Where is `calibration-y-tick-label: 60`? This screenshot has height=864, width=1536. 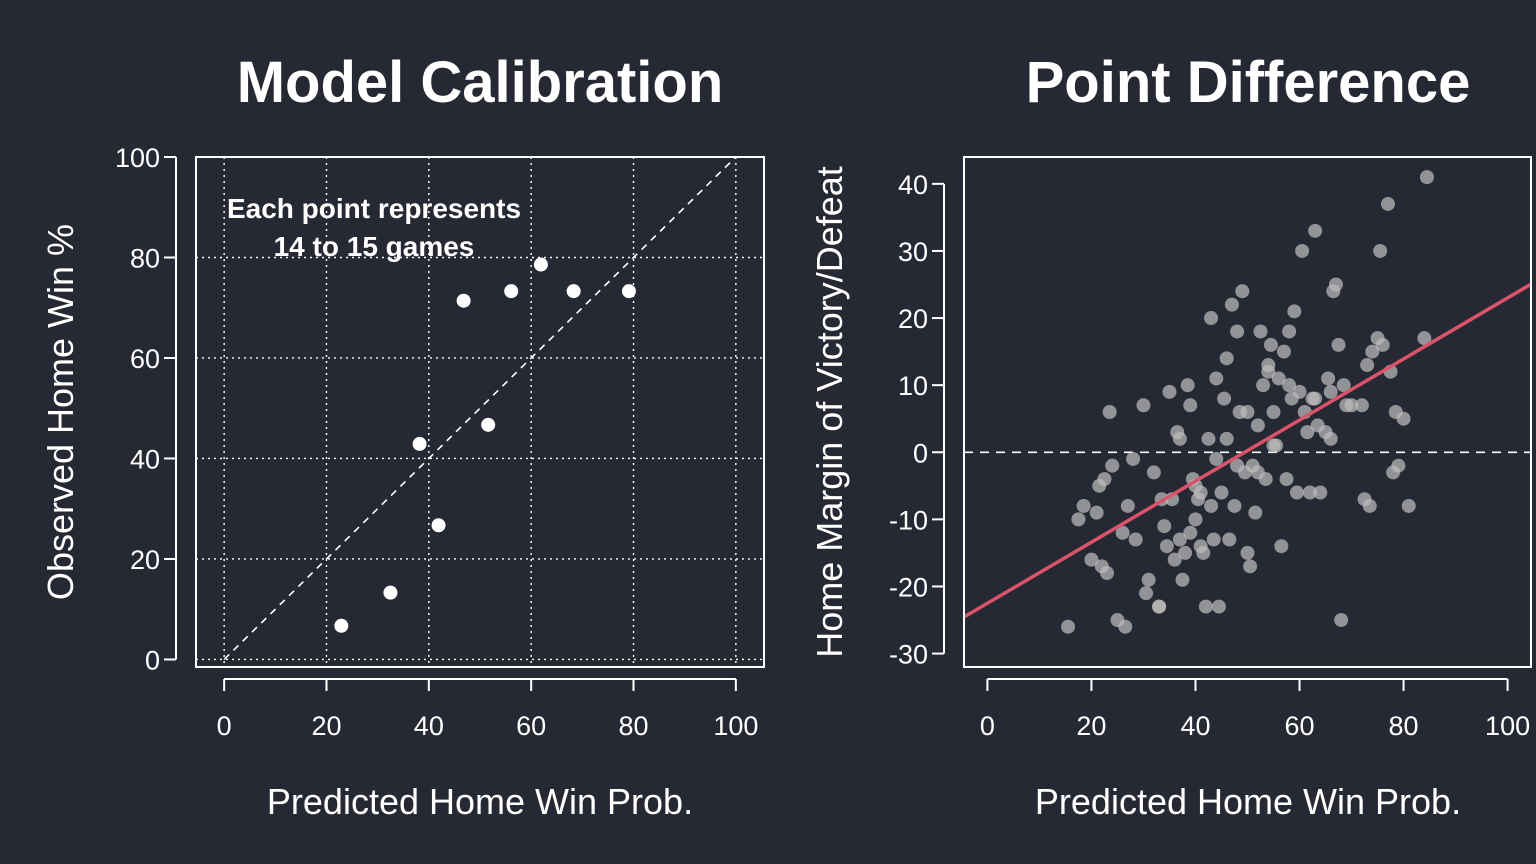
calibration-y-tick-label: 60 is located at coordinates (145, 359).